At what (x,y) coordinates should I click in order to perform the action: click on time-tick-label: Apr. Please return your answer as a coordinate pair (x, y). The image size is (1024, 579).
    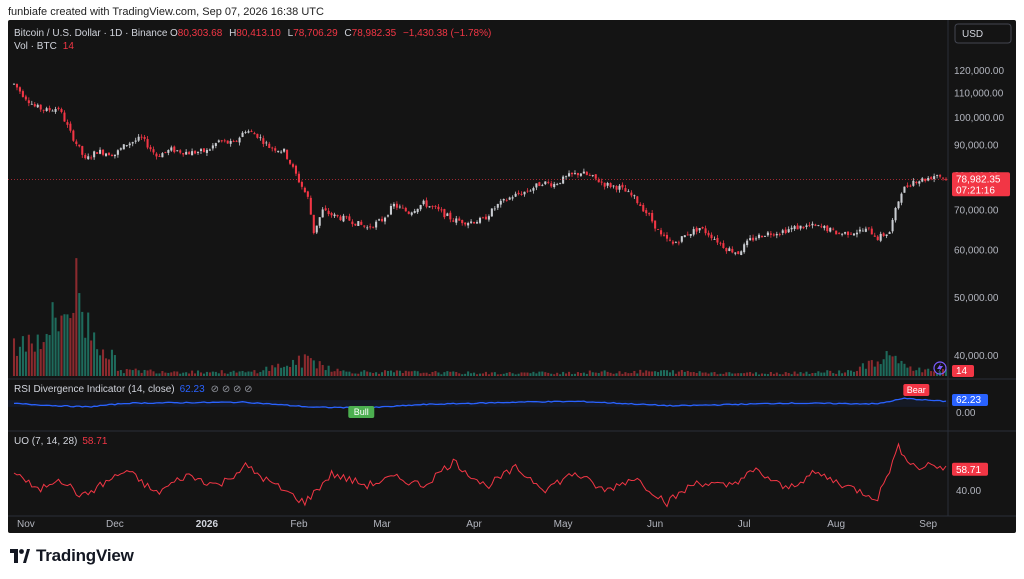
    Looking at the image, I should click on (474, 524).